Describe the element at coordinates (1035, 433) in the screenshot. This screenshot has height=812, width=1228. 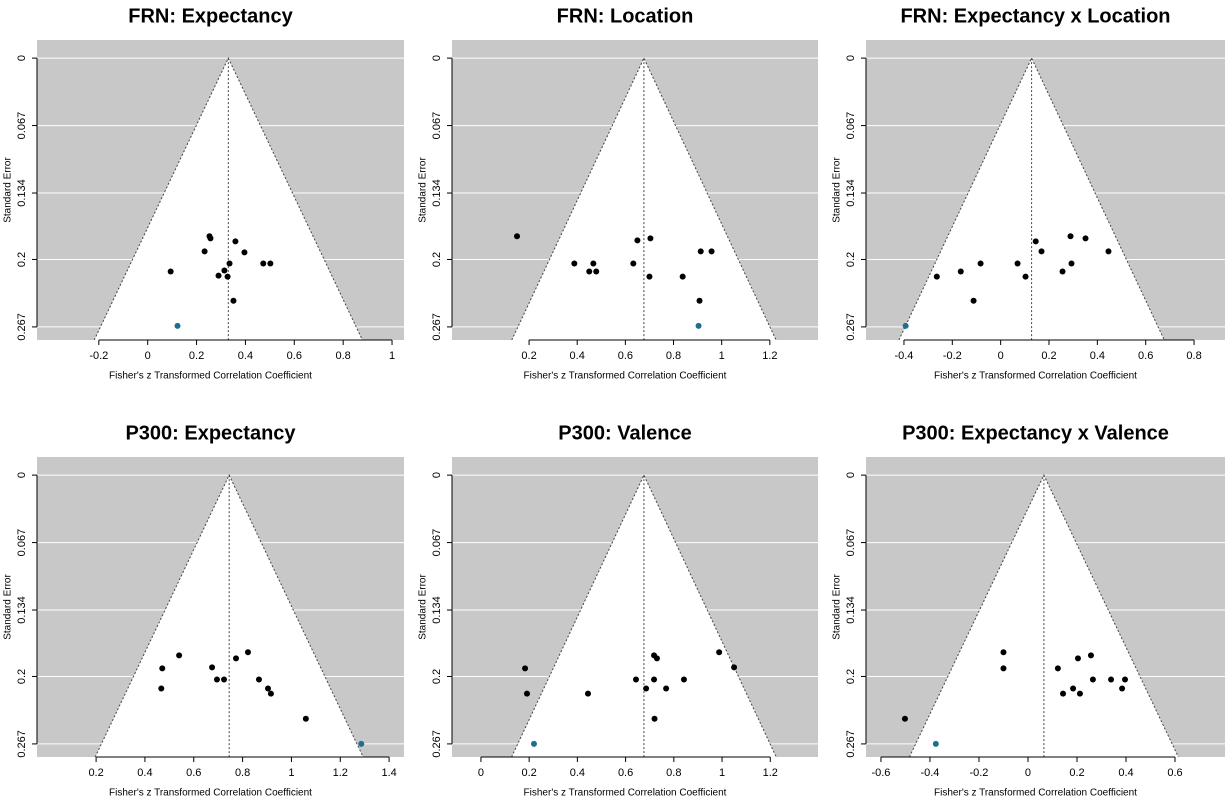
I see `chart-title: P300: Expectancy x Valence` at that location.